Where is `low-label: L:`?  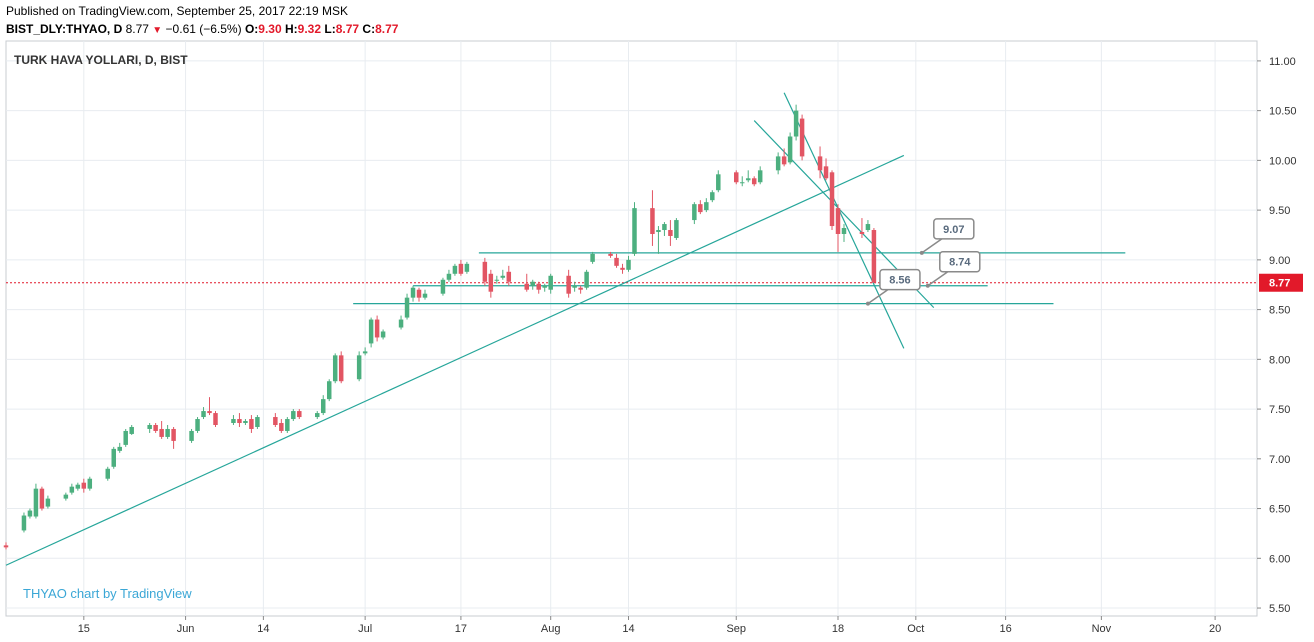
low-label: L: is located at coordinates (330, 29).